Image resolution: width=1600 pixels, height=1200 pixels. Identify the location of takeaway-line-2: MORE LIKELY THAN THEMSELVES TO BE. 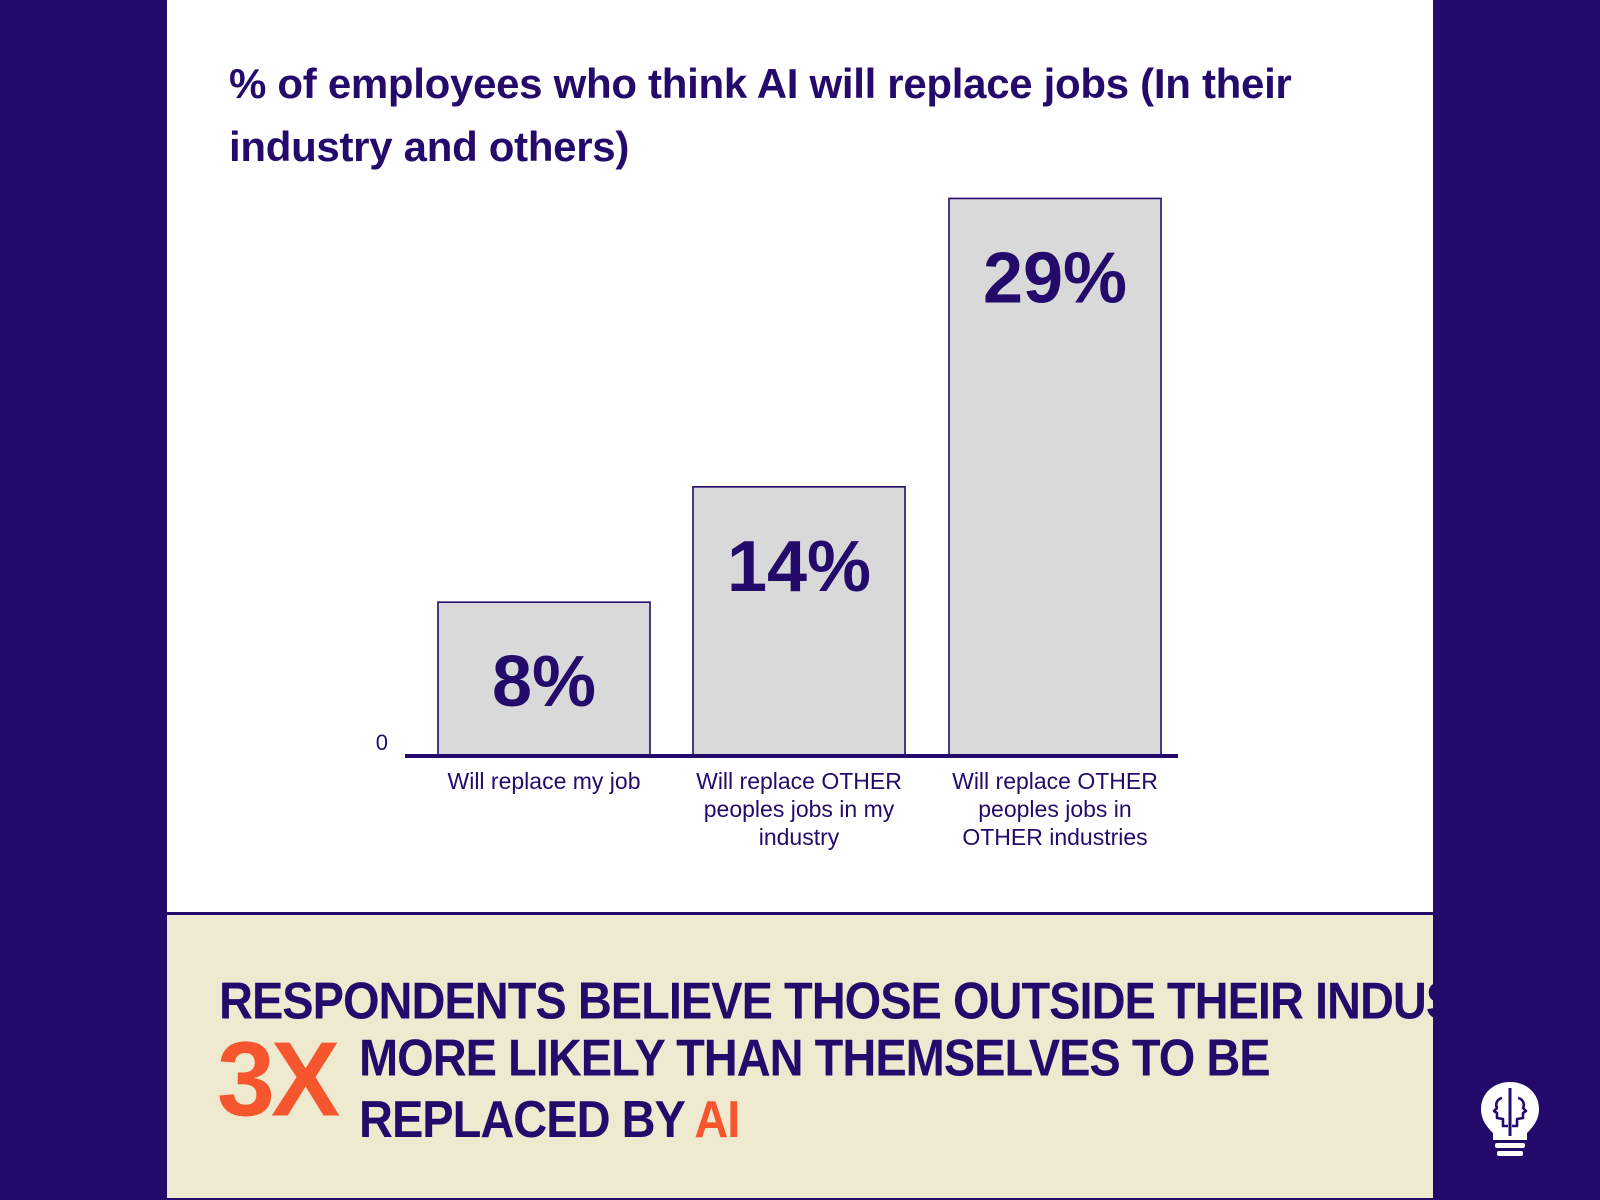
(815, 1057).